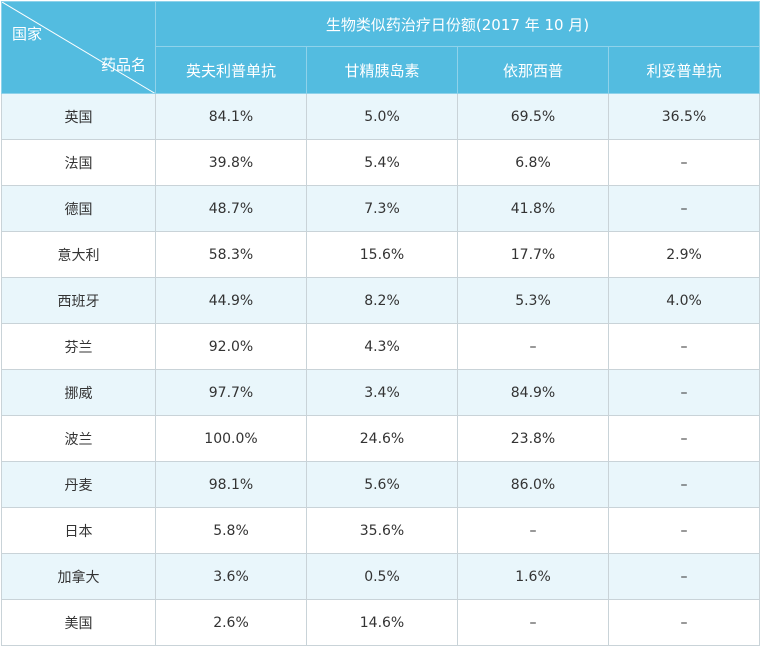 The height and width of the screenshot is (648, 762). I want to click on value-cell: 24.6%, so click(382, 438).